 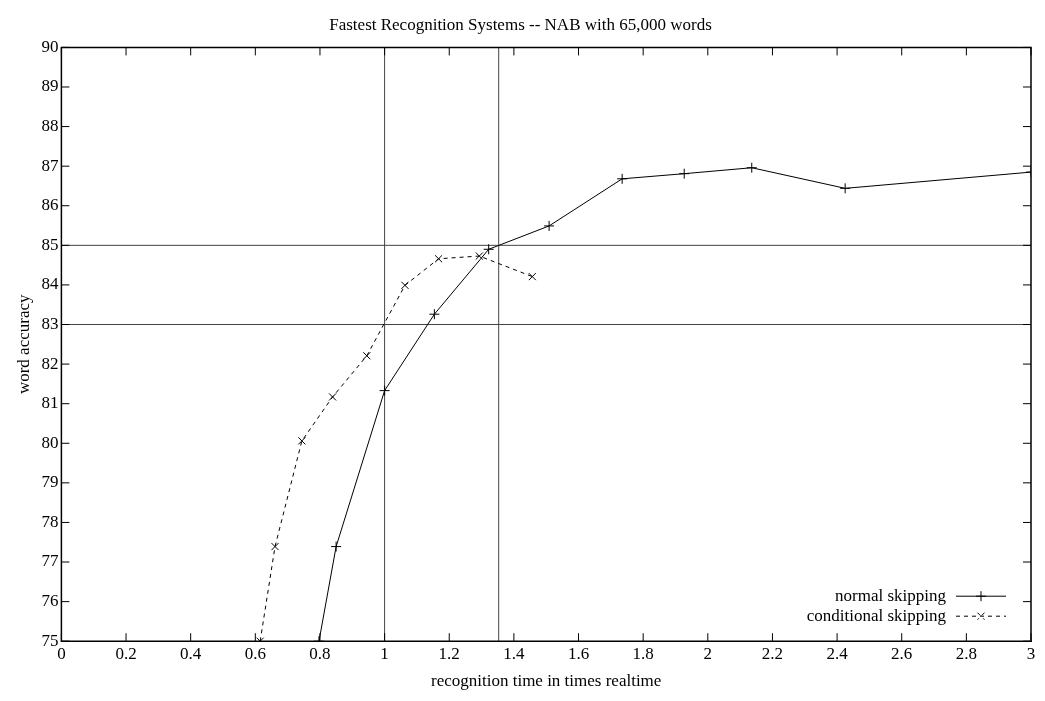 What do you see at coordinates (643, 653) in the screenshot?
I see `x-tick-label: 1.8` at bounding box center [643, 653].